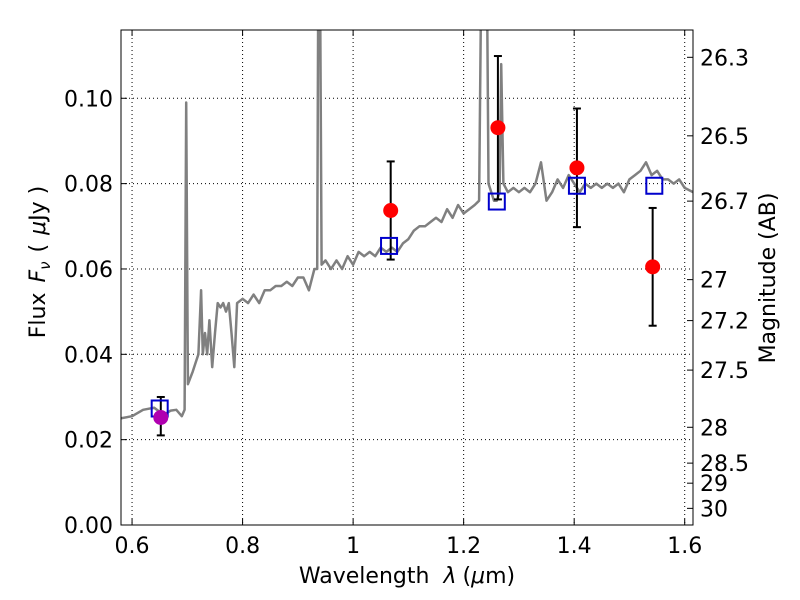 The image size is (800, 600). Describe the element at coordinates (466, 576) in the screenshot. I see `x-axis-unit-open: (` at that location.